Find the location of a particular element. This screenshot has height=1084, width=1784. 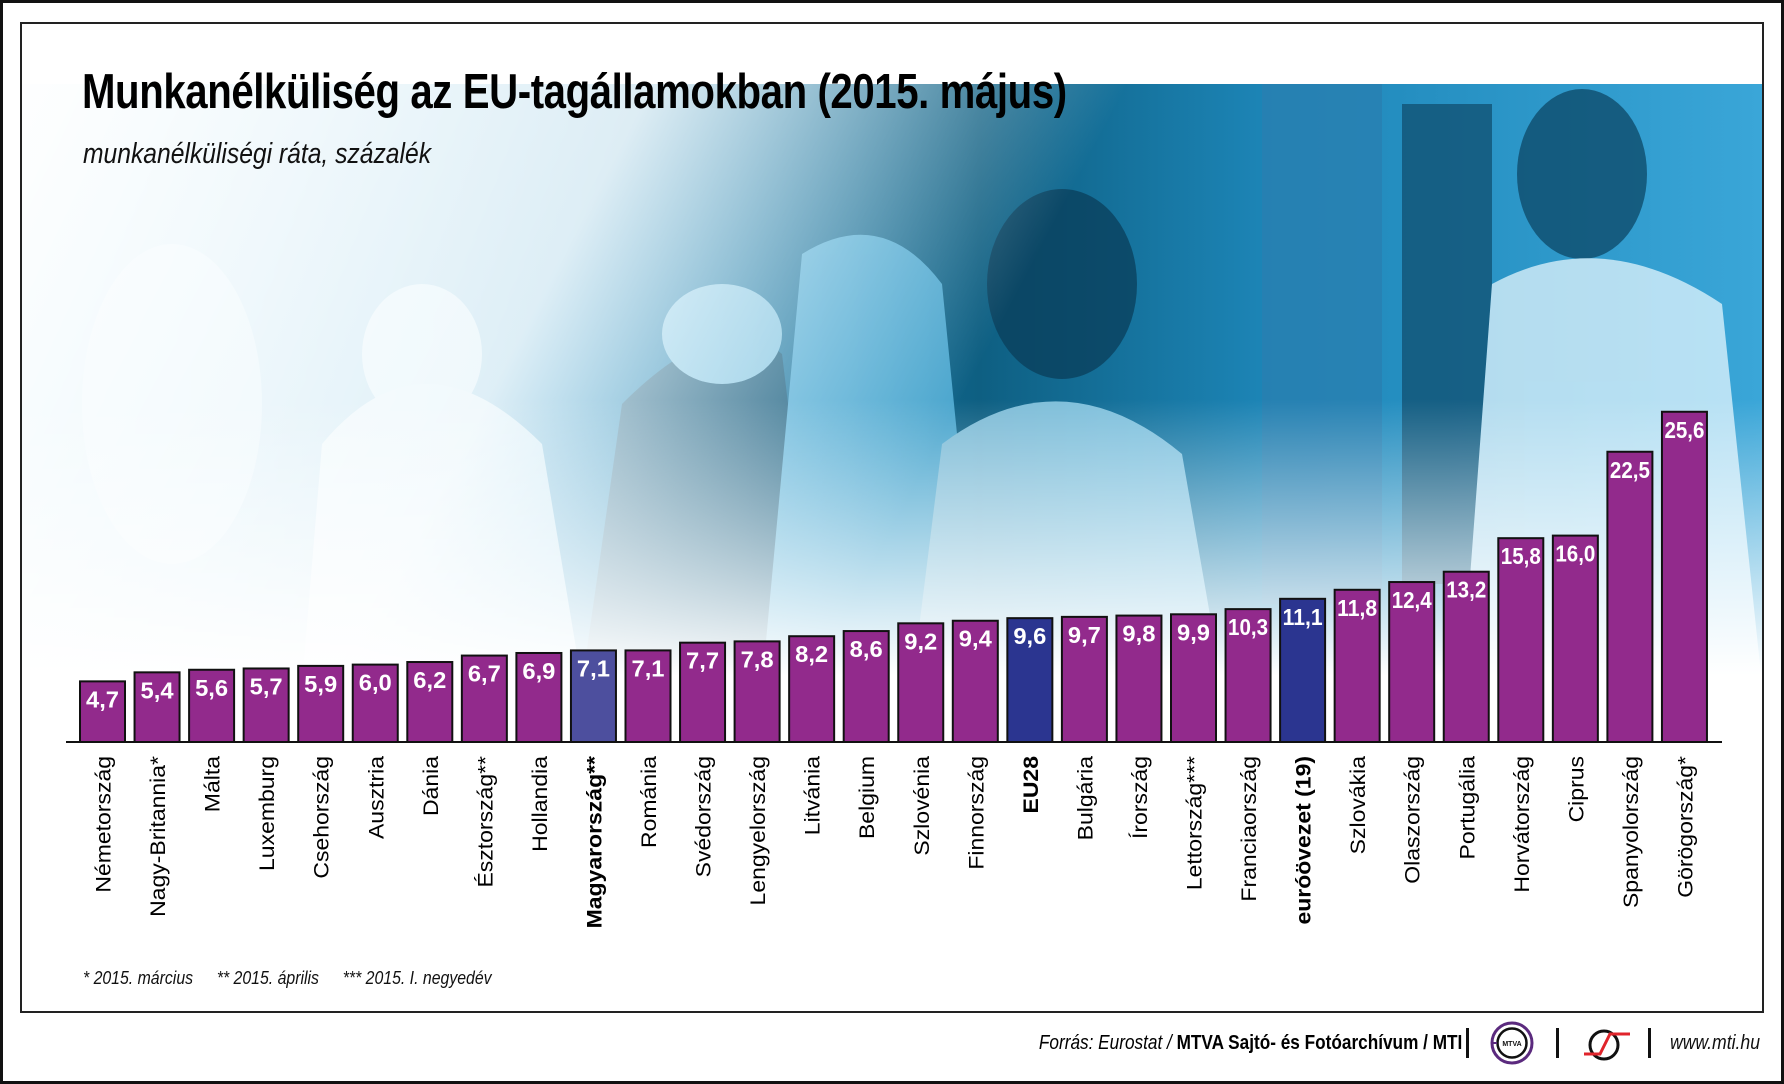

value-label: 6,0 is located at coordinates (375, 683).